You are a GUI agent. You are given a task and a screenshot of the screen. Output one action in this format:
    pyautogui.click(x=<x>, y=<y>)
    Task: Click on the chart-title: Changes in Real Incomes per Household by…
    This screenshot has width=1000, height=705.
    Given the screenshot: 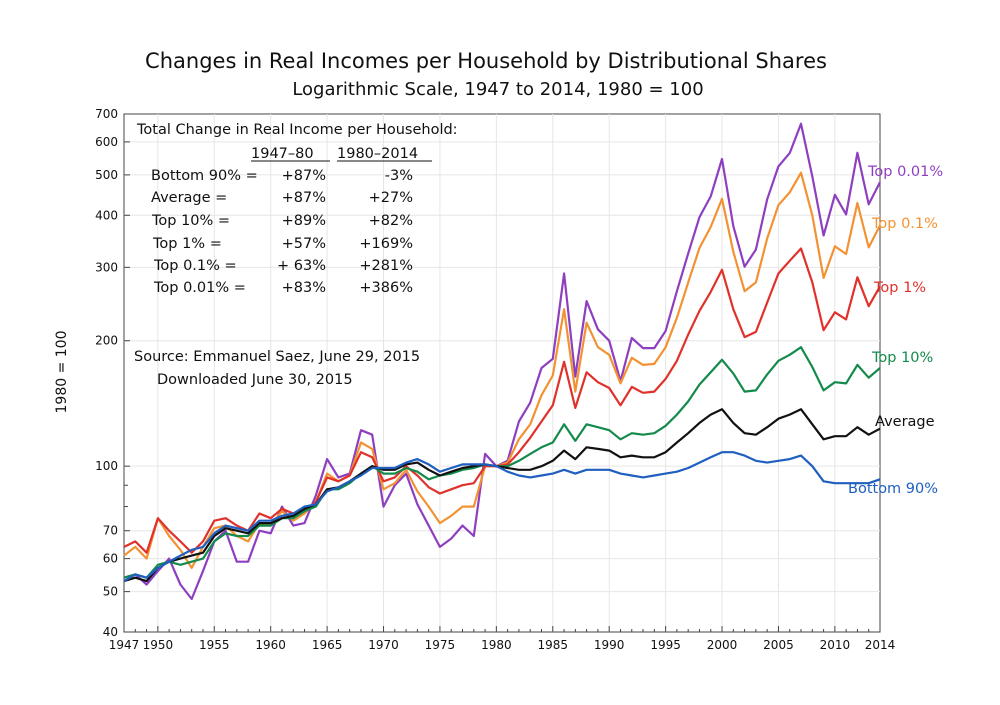 What is the action you would take?
    pyautogui.click(x=486, y=61)
    